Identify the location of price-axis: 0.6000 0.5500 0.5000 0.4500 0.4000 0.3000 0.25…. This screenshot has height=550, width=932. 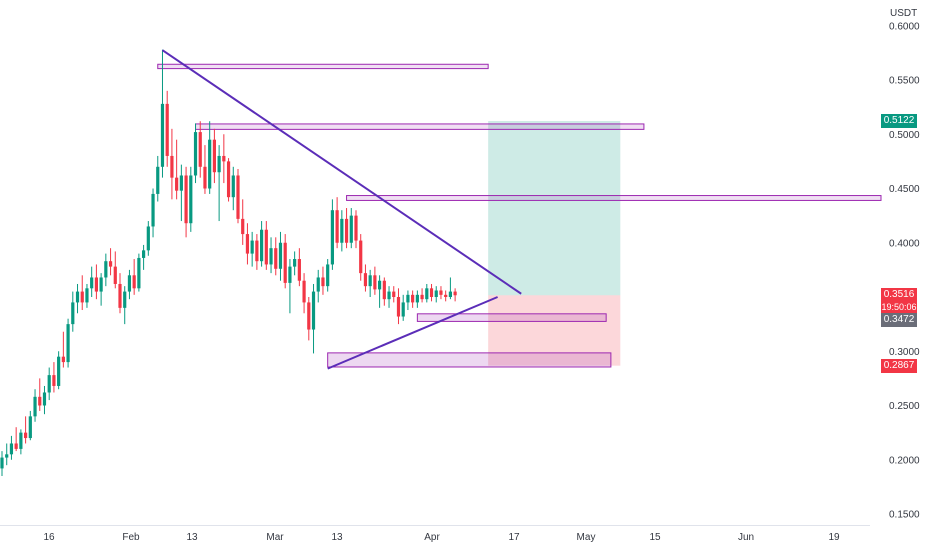
(904, 270).